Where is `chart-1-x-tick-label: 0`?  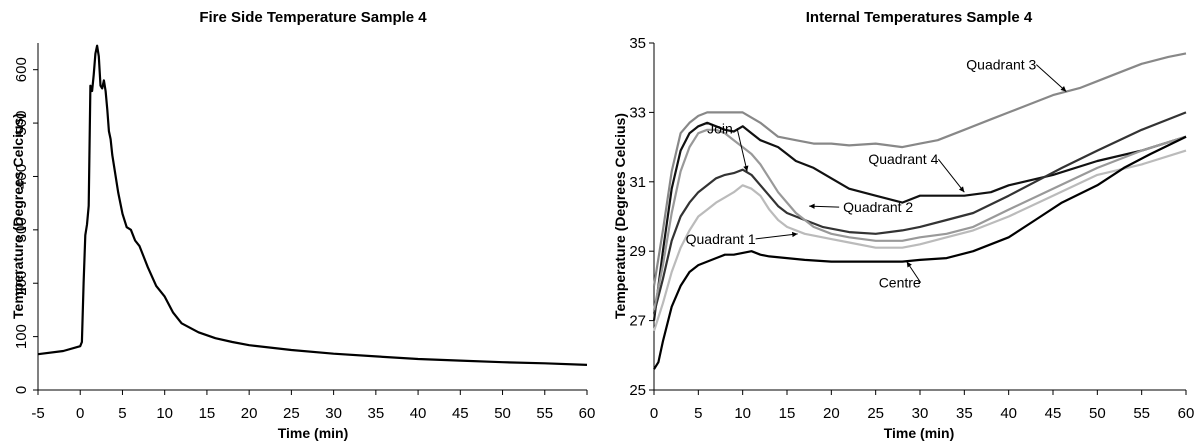 chart-1-x-tick-label: 0 is located at coordinates (80, 413).